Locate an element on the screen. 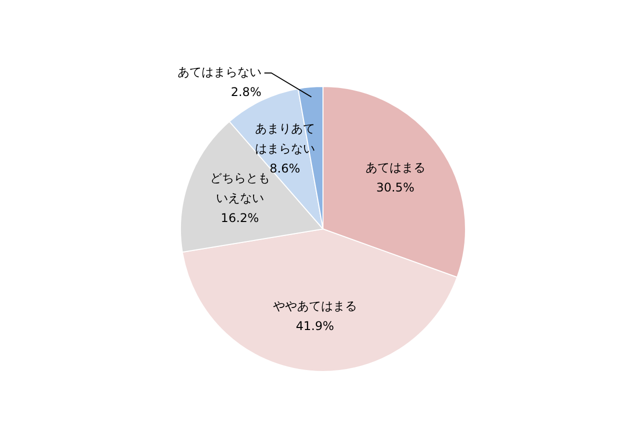  slice-label: どちらともいえない is located at coordinates (240, 188).